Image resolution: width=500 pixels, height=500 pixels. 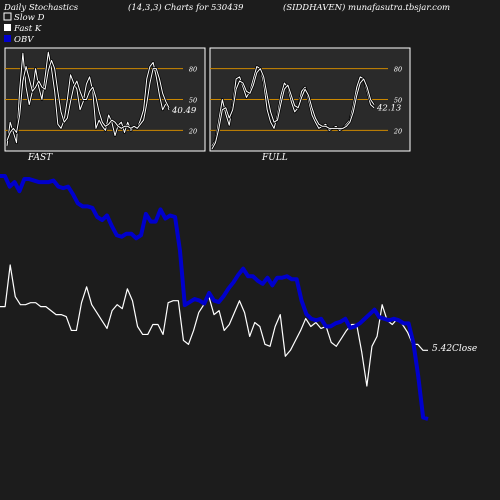 I want to click on full-panel: 20 50 80 42.13 FULL, so click(x=310, y=105).